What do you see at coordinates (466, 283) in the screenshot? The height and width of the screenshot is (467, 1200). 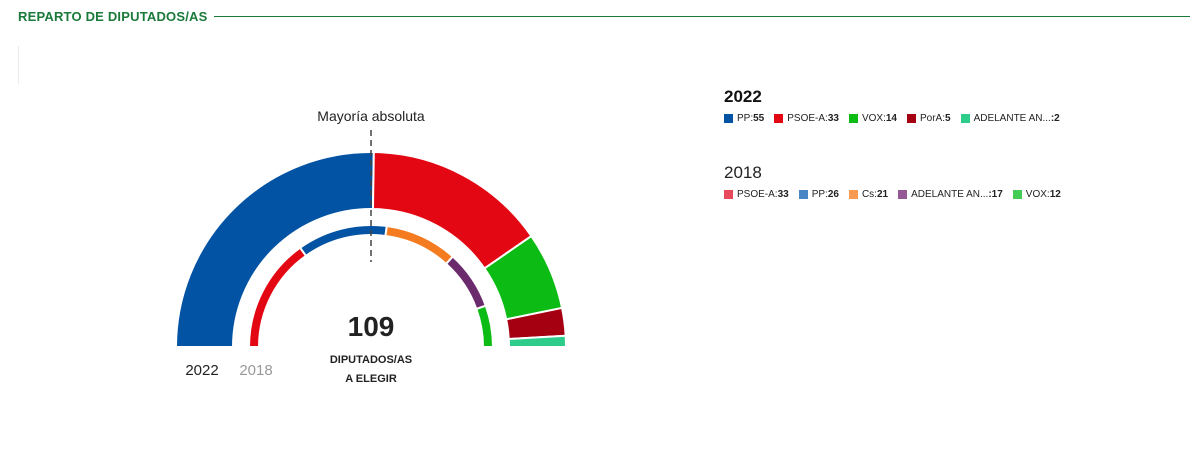 I see `seat-segment-2018-adelante-an` at bounding box center [466, 283].